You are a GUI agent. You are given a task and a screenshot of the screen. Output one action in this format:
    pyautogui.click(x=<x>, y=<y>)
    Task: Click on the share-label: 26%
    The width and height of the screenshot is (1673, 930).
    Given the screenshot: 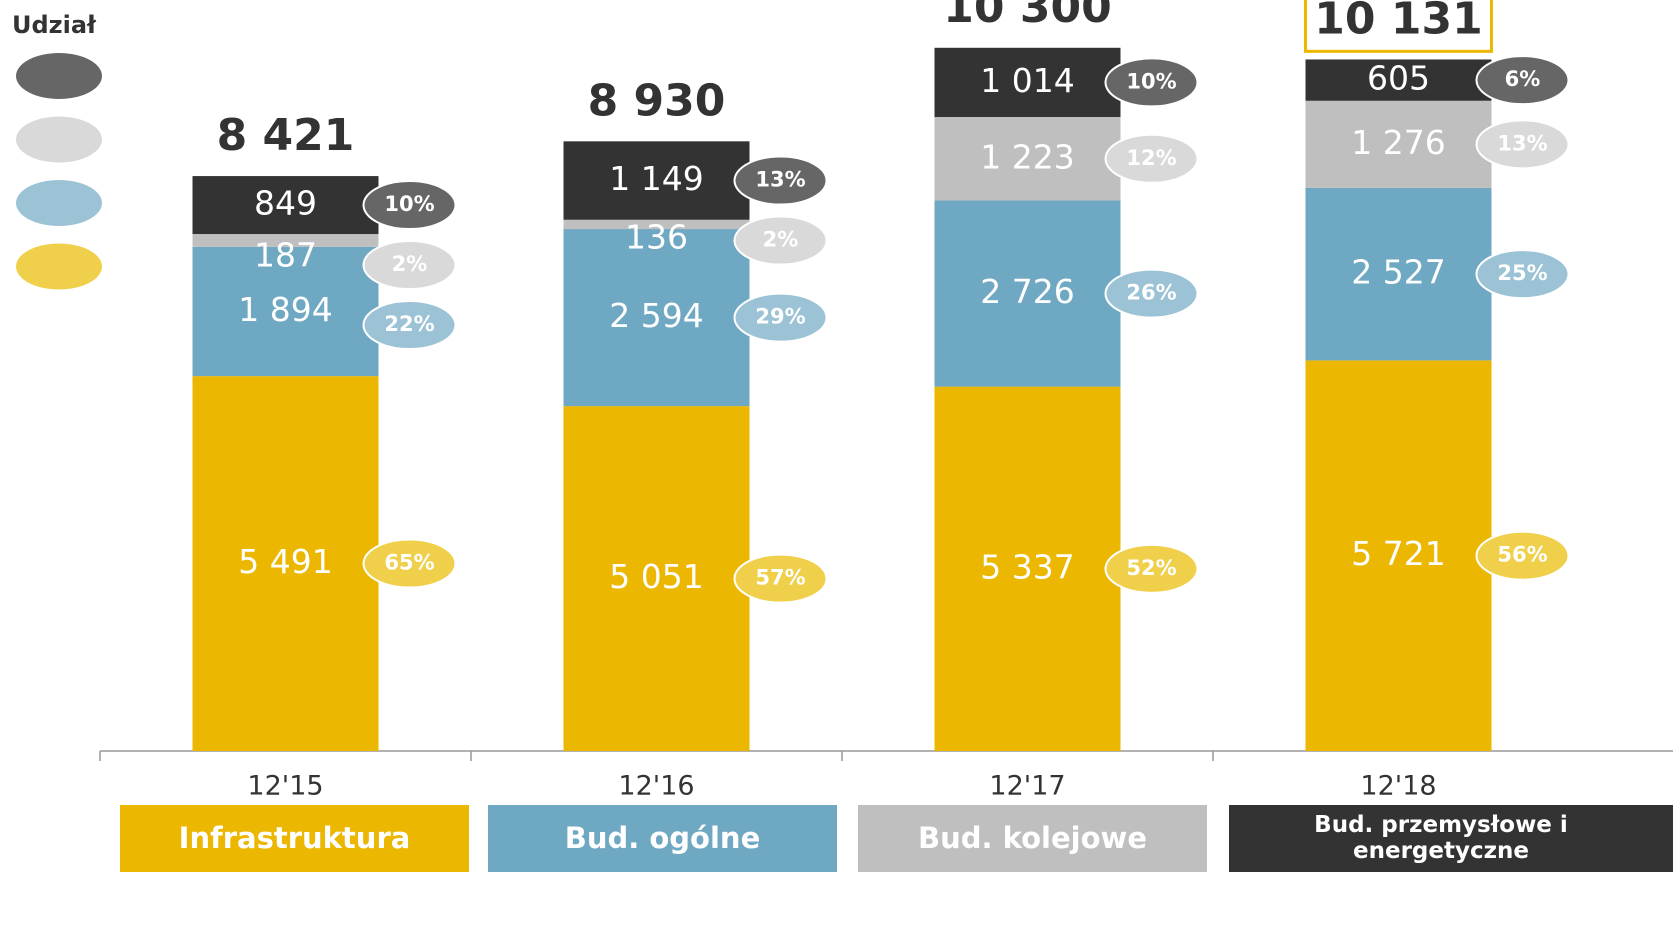 What is the action you would take?
    pyautogui.click(x=1151, y=293)
    